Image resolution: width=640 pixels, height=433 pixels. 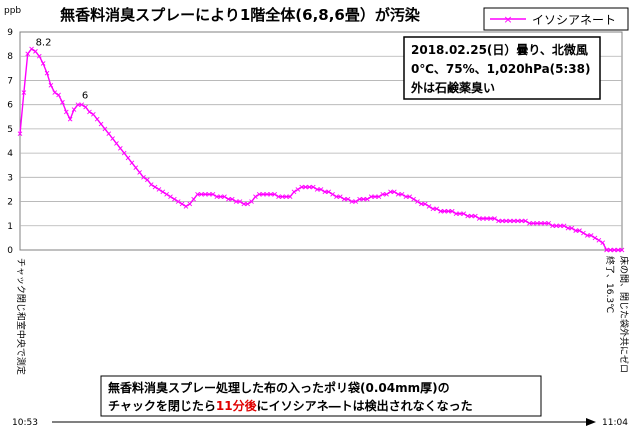 I want to click on y-tick-3: 3, so click(x=10, y=178).